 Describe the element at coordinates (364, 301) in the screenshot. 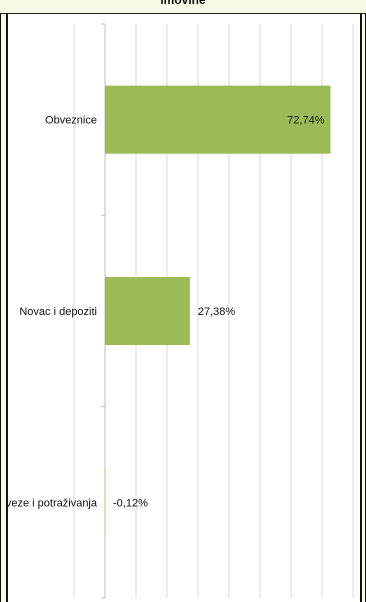

I see `right-border` at that location.